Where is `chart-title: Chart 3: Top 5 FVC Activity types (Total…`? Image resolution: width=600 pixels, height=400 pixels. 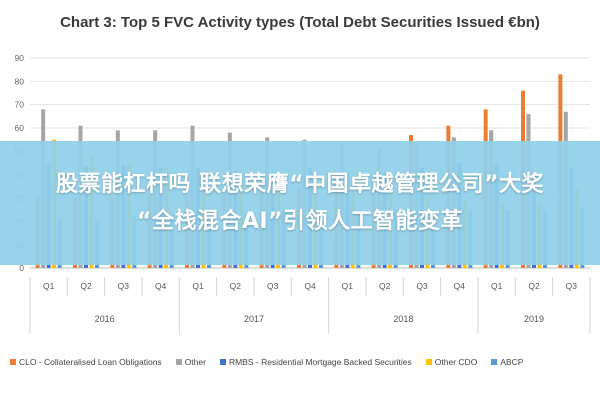 chart-title: Chart 3: Top 5 FVC Activity types (Total… is located at coordinates (300, 22).